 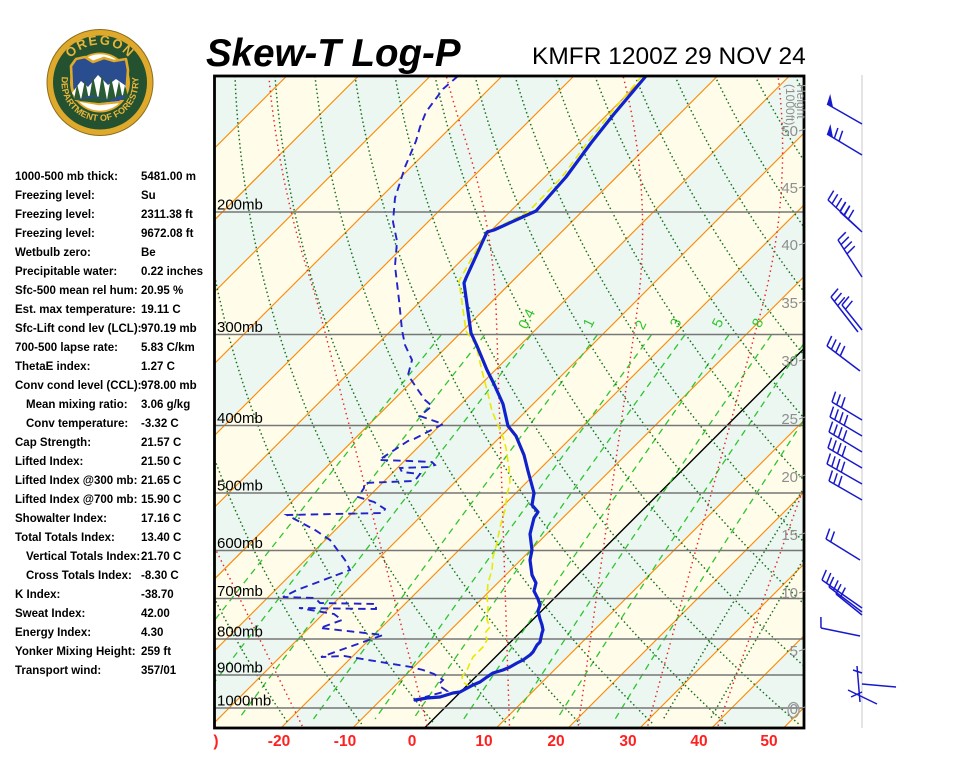 What do you see at coordinates (161, 462) in the screenshot?
I see `svg-text: 21.50 C` at bounding box center [161, 462].